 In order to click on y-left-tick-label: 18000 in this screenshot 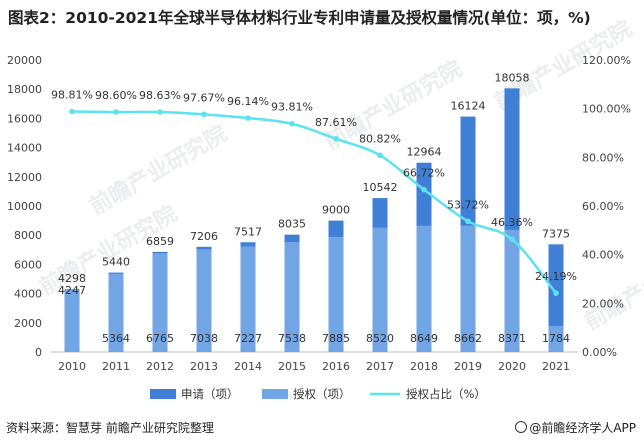, I will do `click(24, 89)`.